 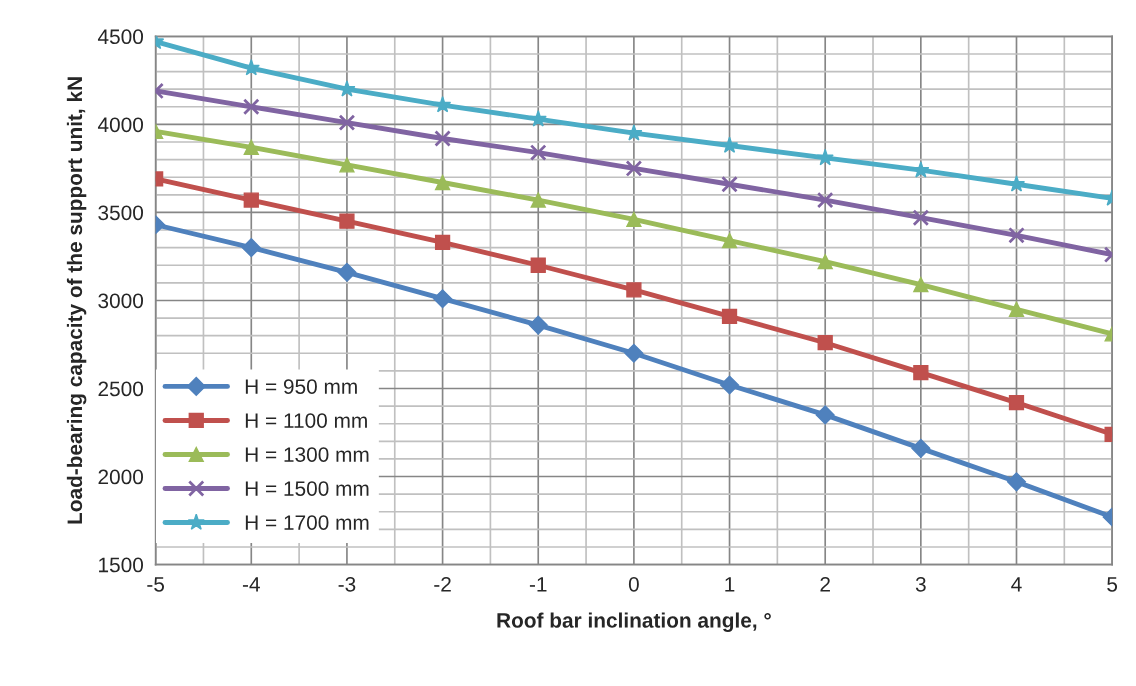 What do you see at coordinates (730, 584) in the screenshot?
I see `x-tick-label: 1` at bounding box center [730, 584].